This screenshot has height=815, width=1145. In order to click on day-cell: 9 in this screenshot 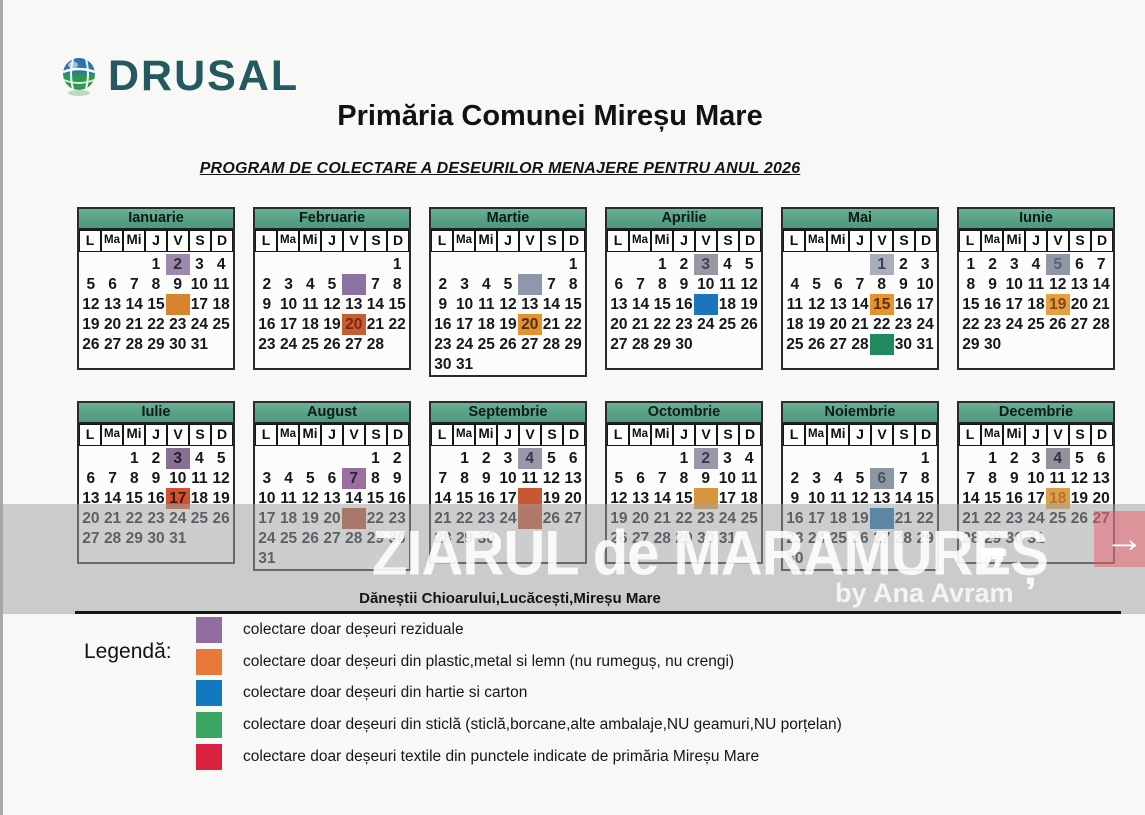, I will do `click(1014, 479)`.